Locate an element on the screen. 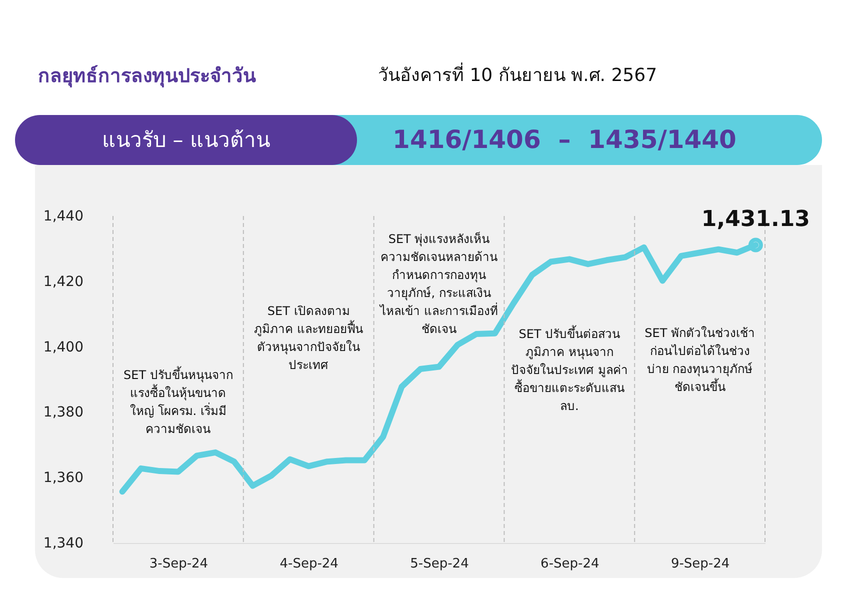 This screenshot has width=860, height=601. annotation: SET ปรับขึ้นต่อสวน ภูมิภาค หนุนจาก ปัจจัยในประเทศ มูลค่า ซื้อขายแตะระดับแสน ลบ. is located at coordinates (569, 369).